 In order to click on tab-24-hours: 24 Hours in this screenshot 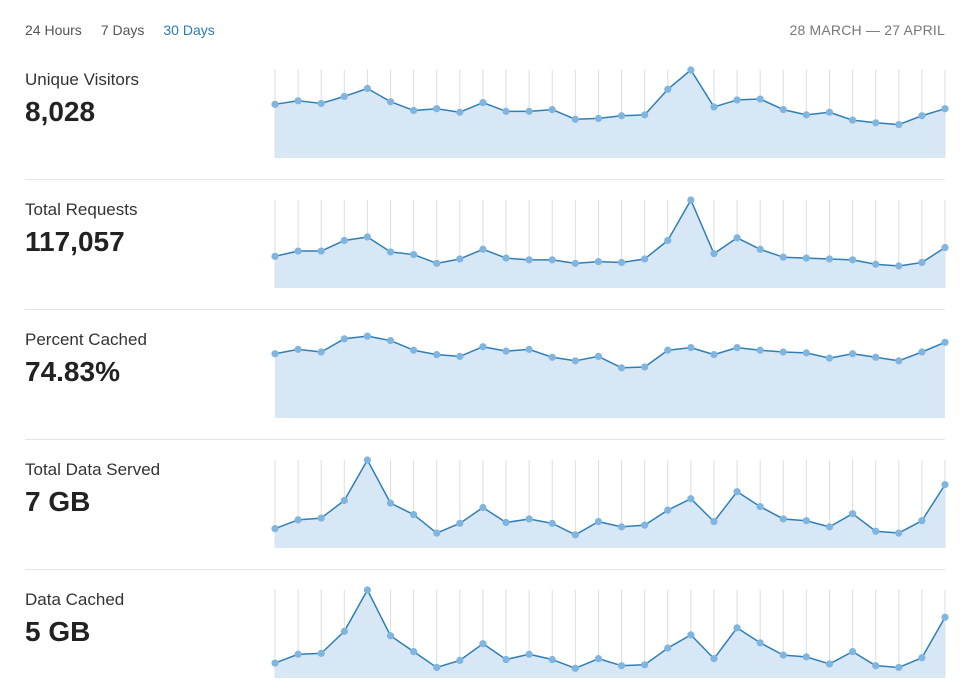, I will do `click(53, 30)`.